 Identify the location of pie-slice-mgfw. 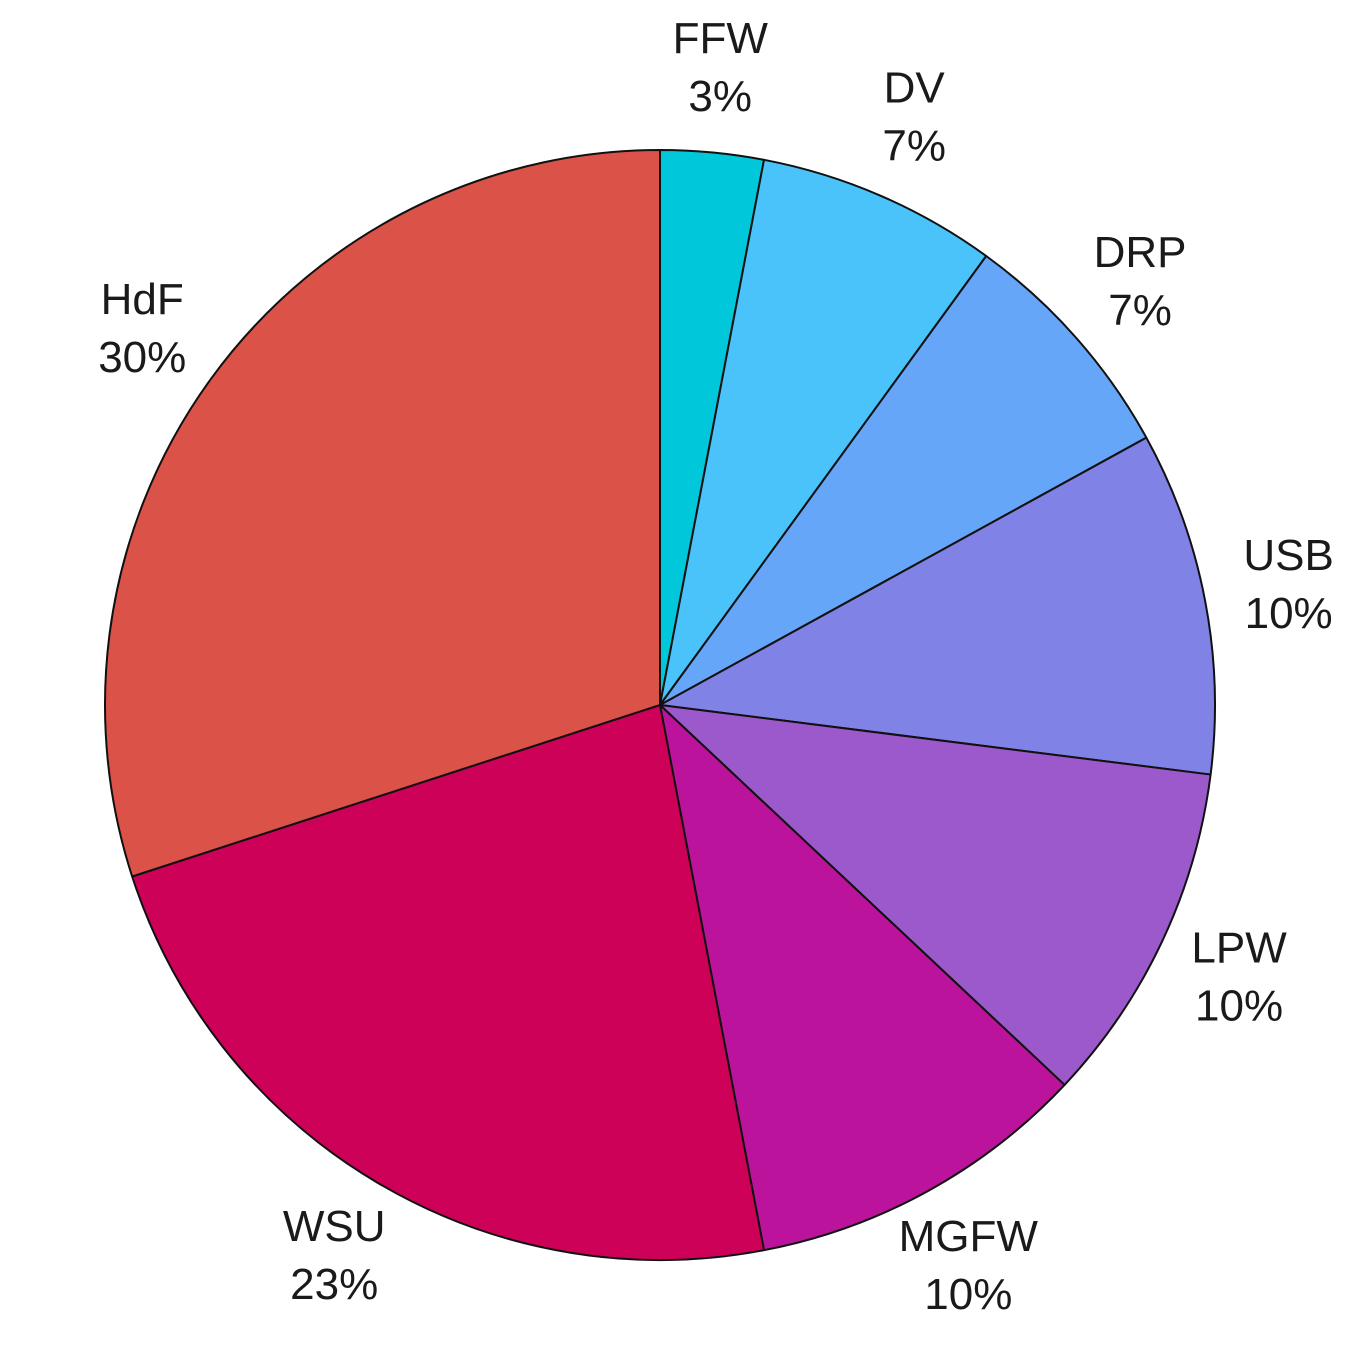
(862, 978).